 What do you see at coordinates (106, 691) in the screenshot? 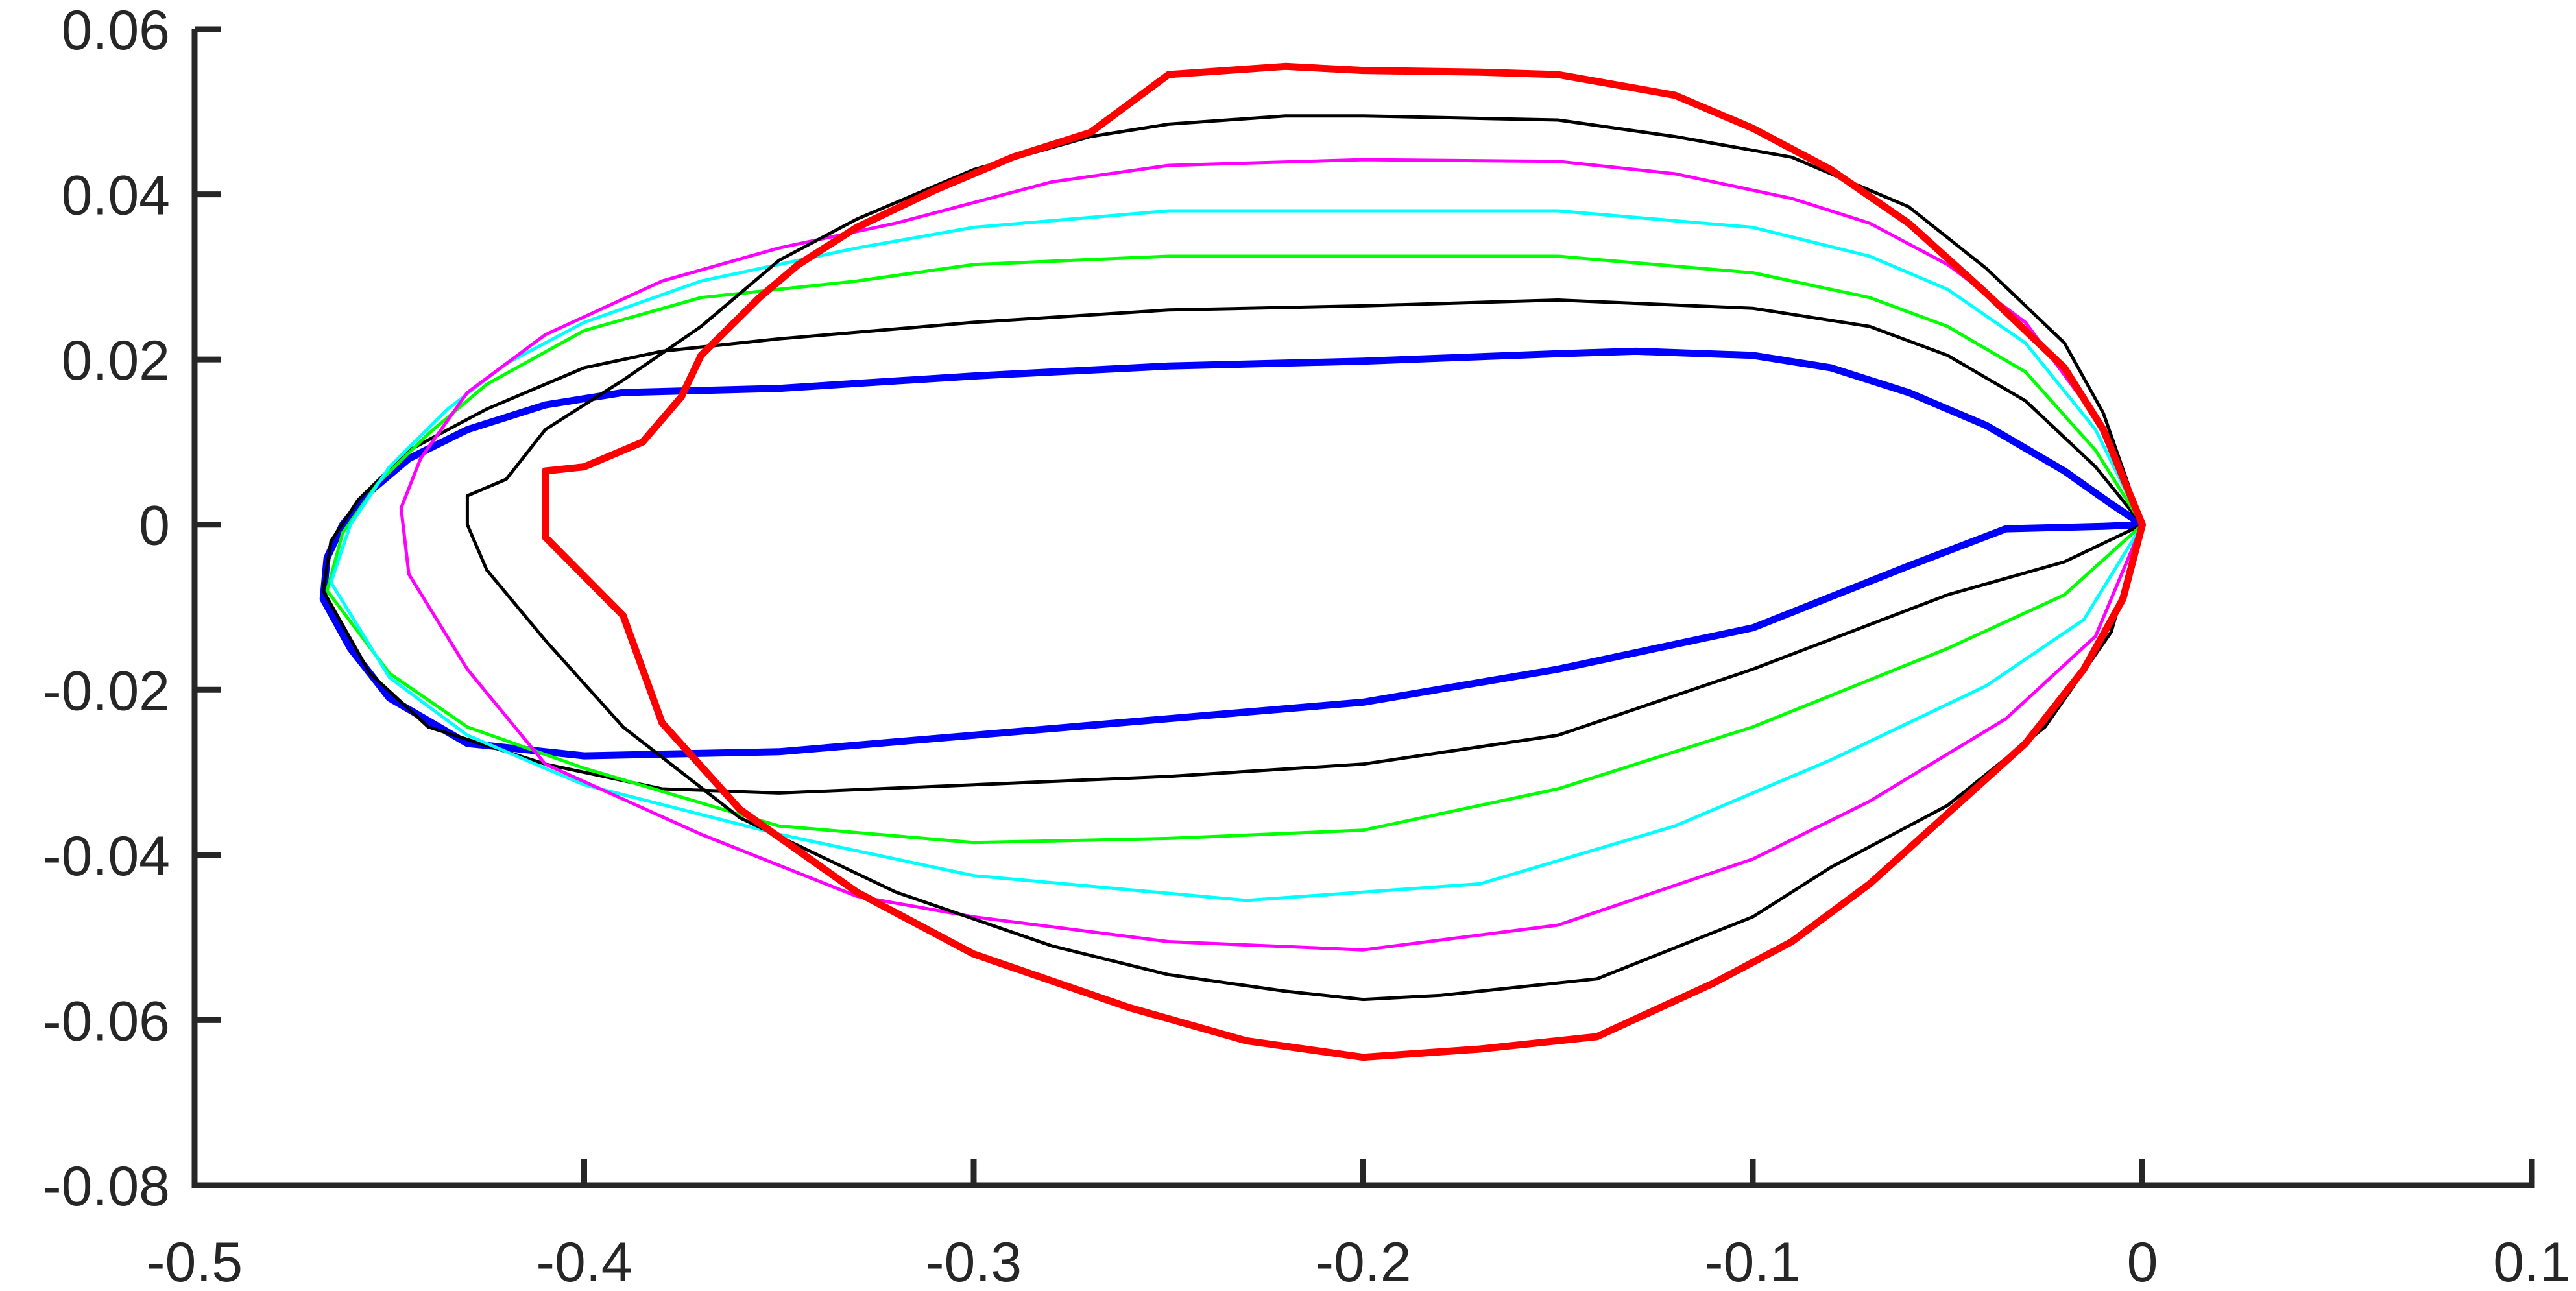
I see `y-tick-label: -0.02` at bounding box center [106, 691].